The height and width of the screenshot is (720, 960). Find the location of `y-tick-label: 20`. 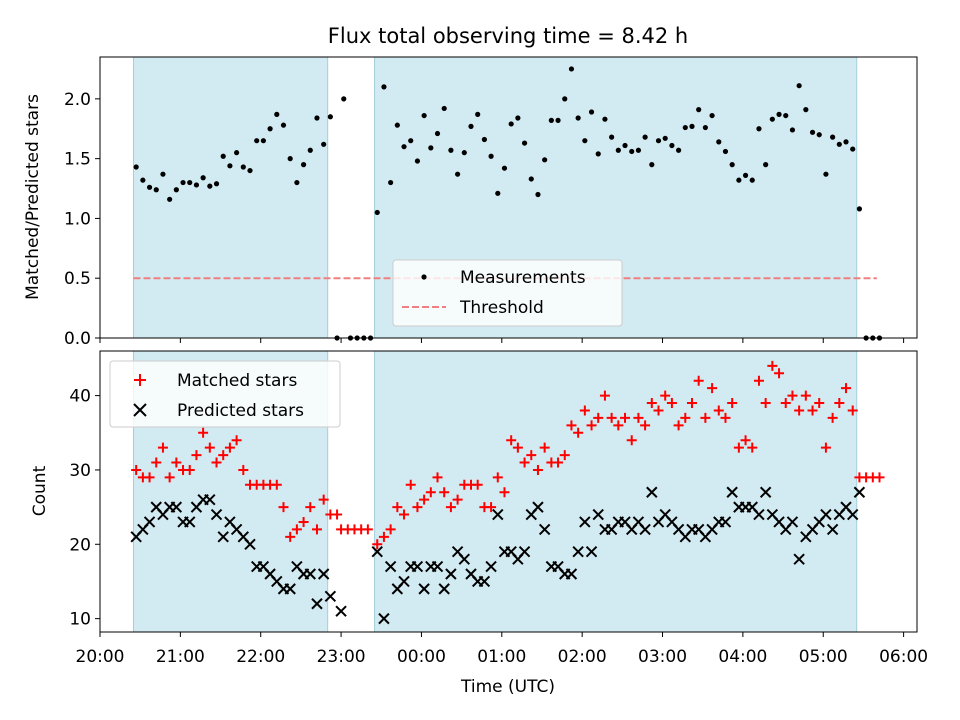

y-tick-label: 20 is located at coordinates (80, 545).